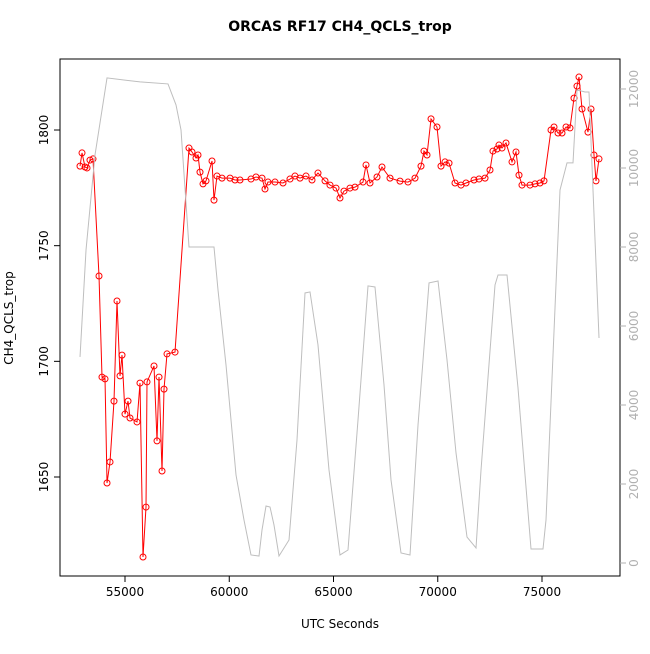  I want to click on y-tick-label: 1750, so click(44, 245).